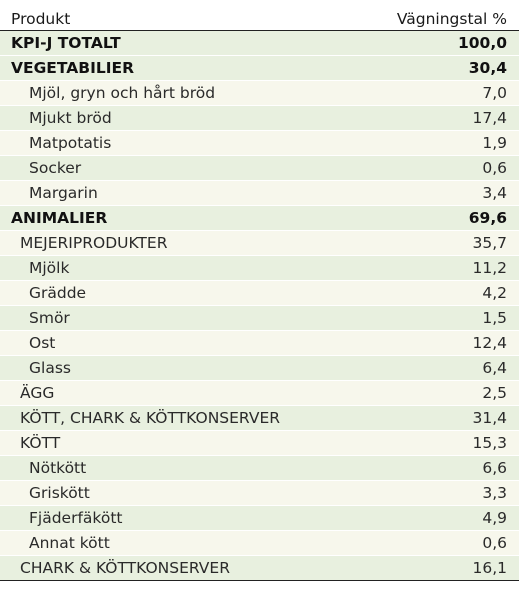 The width and height of the screenshot is (519, 596). I want to click on row-label: Griskött, so click(59, 493).